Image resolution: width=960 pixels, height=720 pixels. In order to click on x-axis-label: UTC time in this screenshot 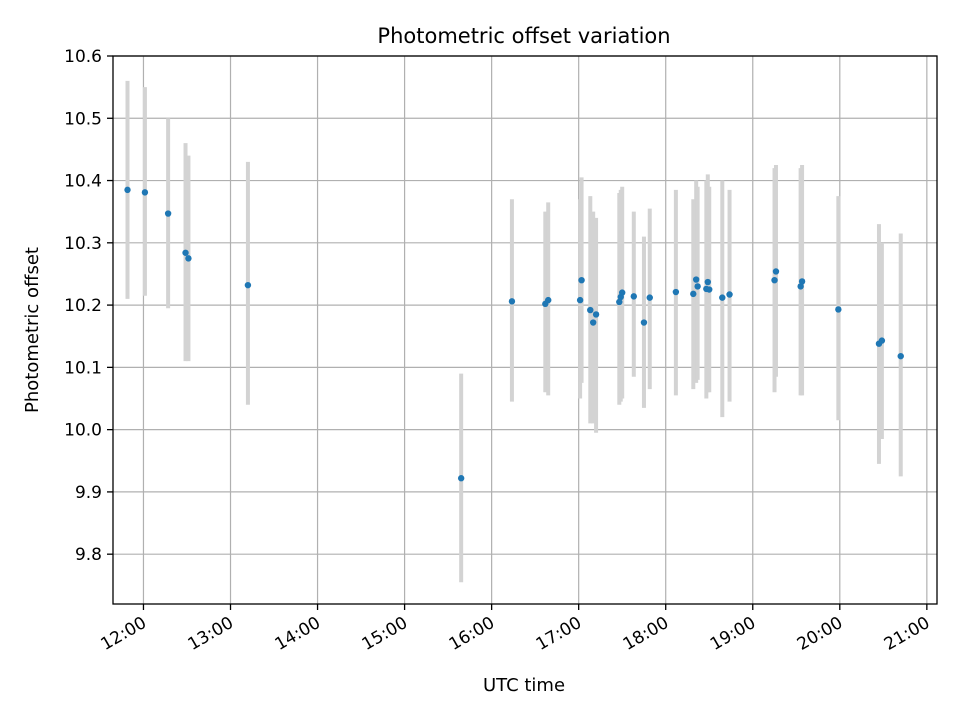, I will do `click(524, 685)`.